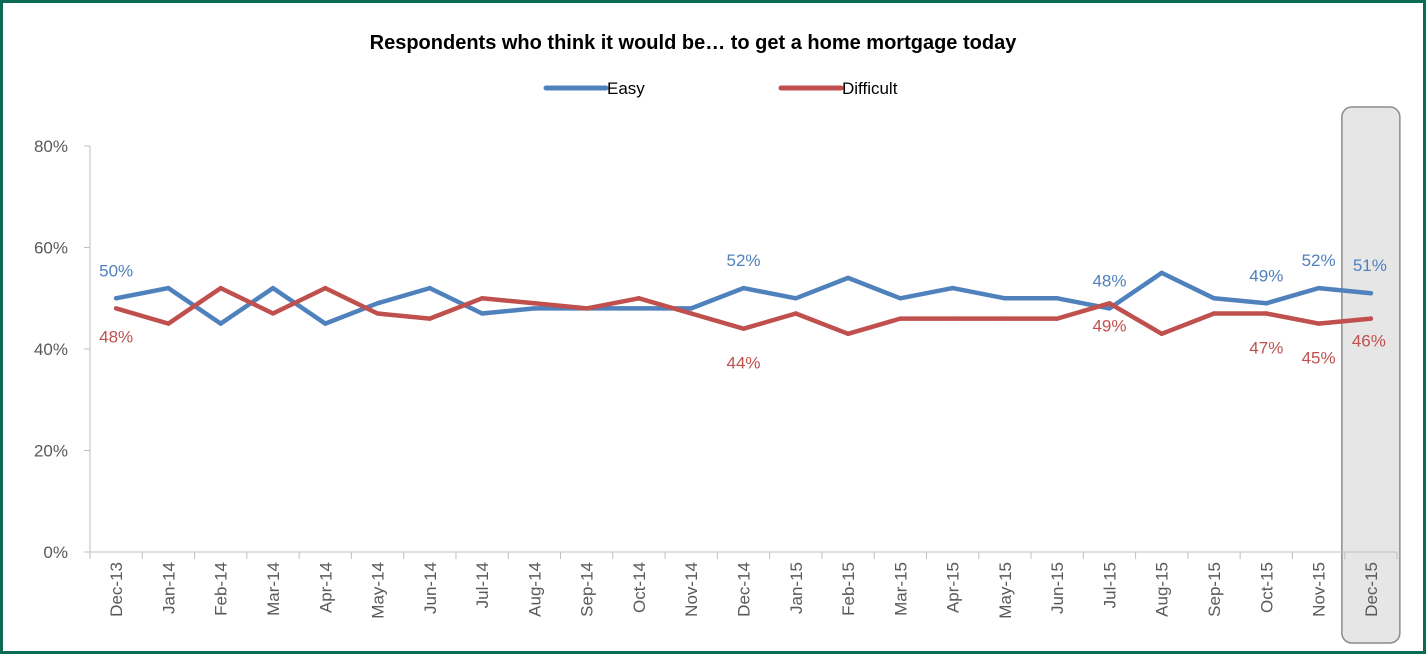 This screenshot has height=654, width=1426. Describe the element at coordinates (116, 336) in the screenshot. I see `data-label-difficult: 48%` at that location.